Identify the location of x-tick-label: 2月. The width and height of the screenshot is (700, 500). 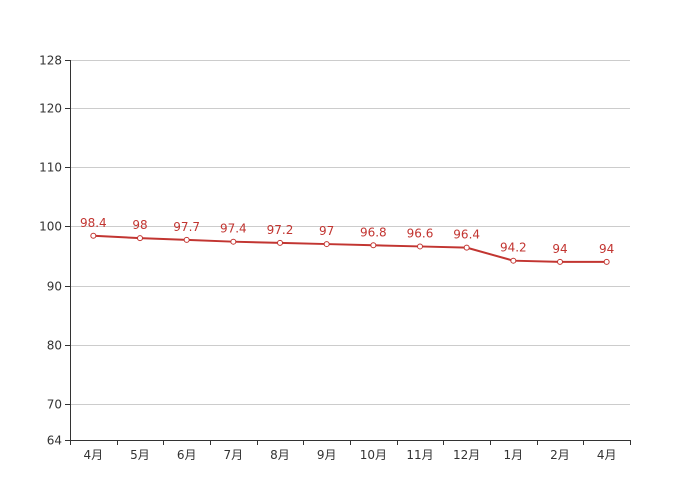
(560, 455).